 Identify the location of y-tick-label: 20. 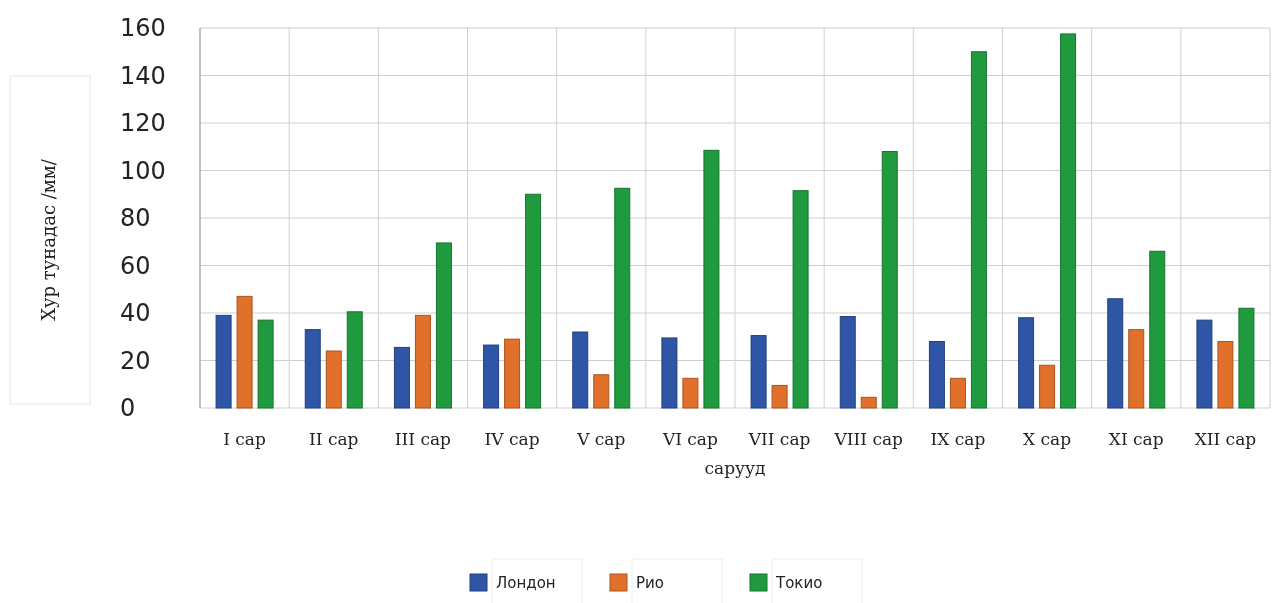
(135, 360).